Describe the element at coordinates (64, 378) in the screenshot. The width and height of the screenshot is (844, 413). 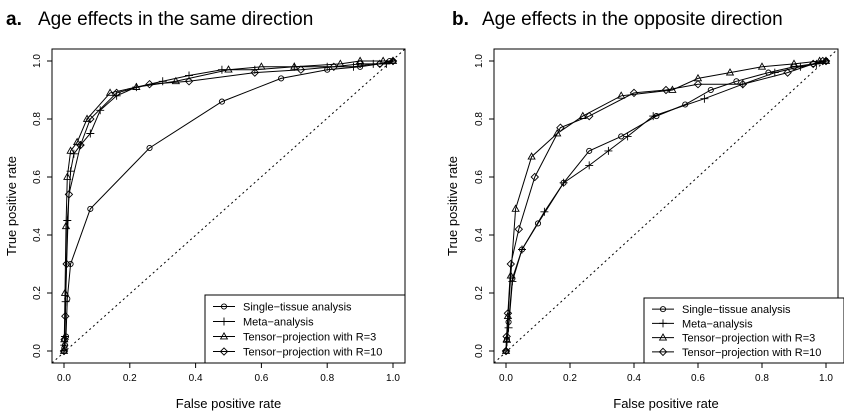
I see `panel-a-x-tick-label: 0.0` at that location.